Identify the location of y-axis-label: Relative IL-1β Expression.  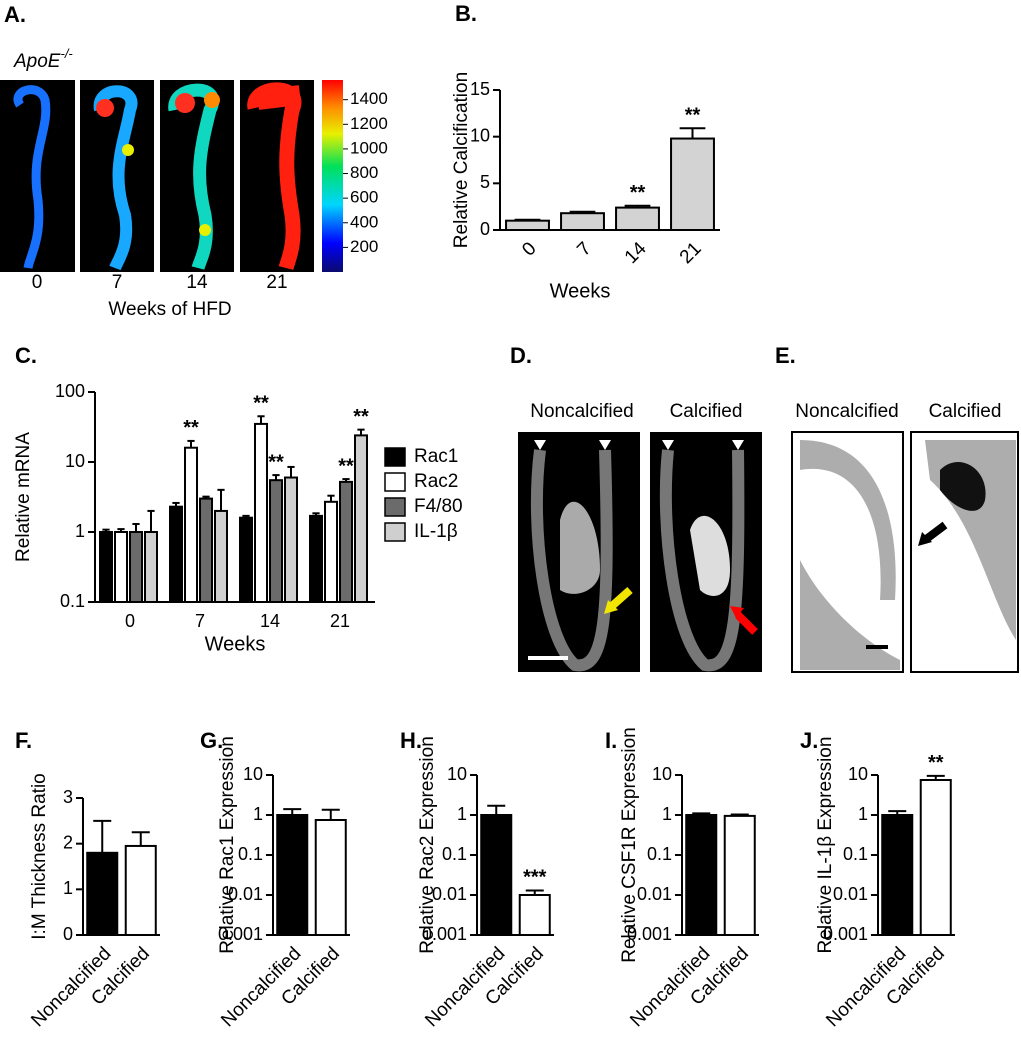
(825, 845).